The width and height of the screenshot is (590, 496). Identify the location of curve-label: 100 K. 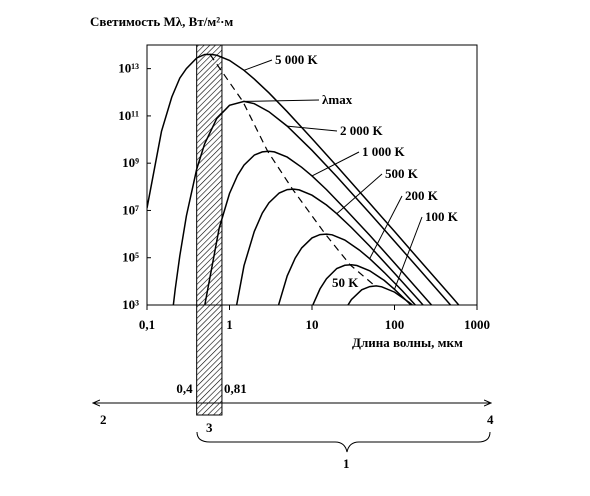
(442, 216).